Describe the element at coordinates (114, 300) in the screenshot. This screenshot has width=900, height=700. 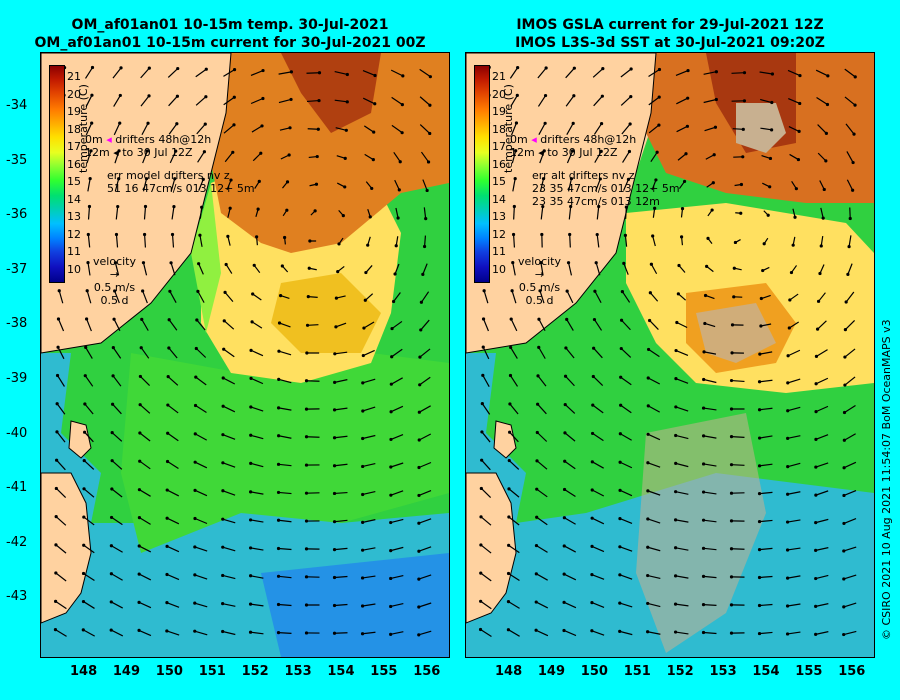
I see `velocity-time: 0.5 d` at that location.